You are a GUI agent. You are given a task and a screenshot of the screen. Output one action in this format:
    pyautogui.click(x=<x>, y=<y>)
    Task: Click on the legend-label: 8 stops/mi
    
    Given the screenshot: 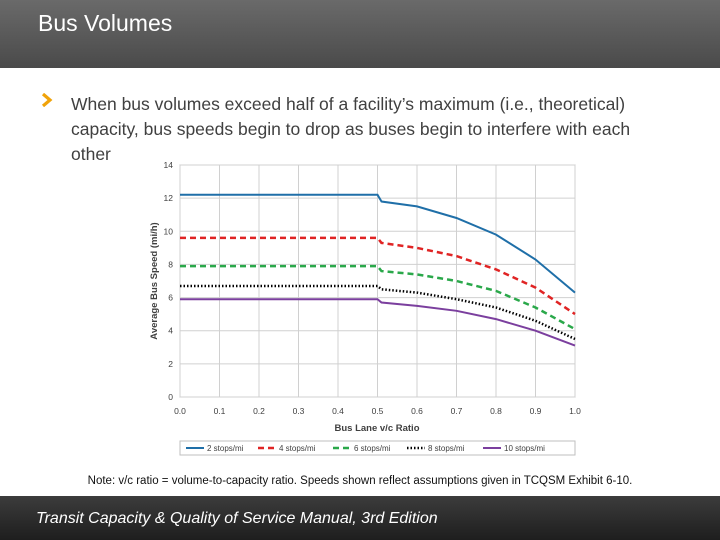 What is the action you would take?
    pyautogui.click(x=446, y=448)
    